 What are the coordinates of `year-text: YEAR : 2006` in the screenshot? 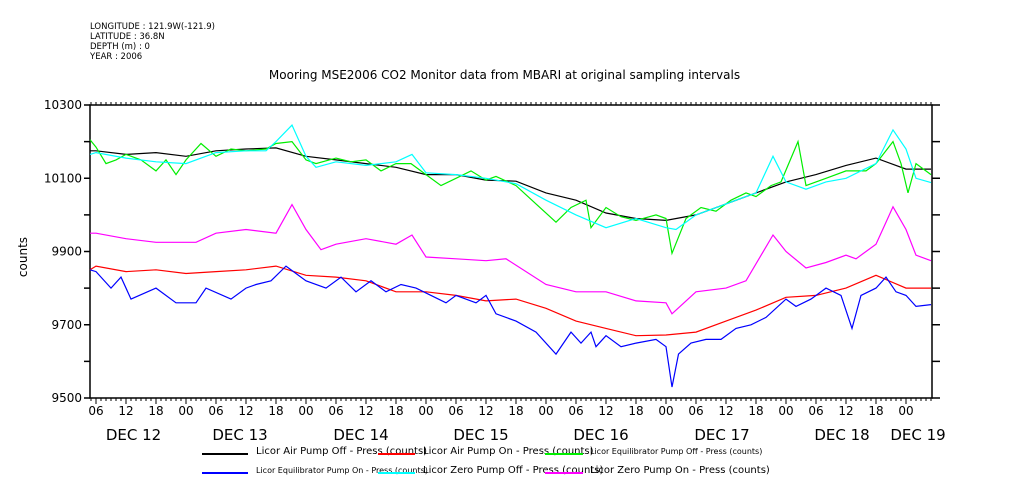 It's located at (116, 57).